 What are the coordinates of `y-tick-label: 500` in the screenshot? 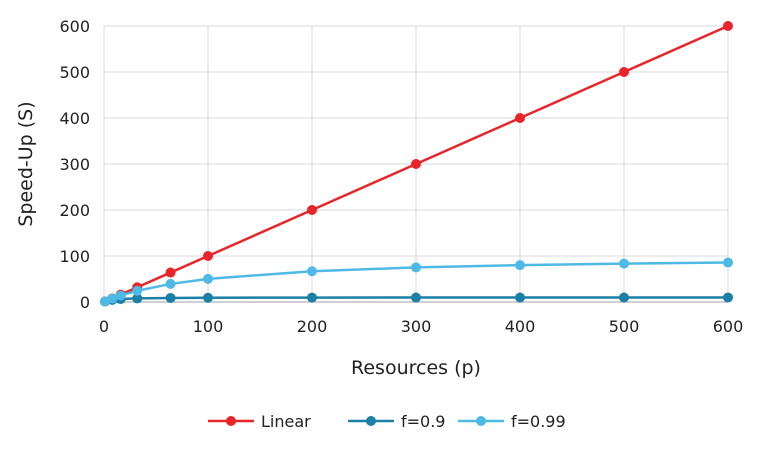 It's located at (74, 72).